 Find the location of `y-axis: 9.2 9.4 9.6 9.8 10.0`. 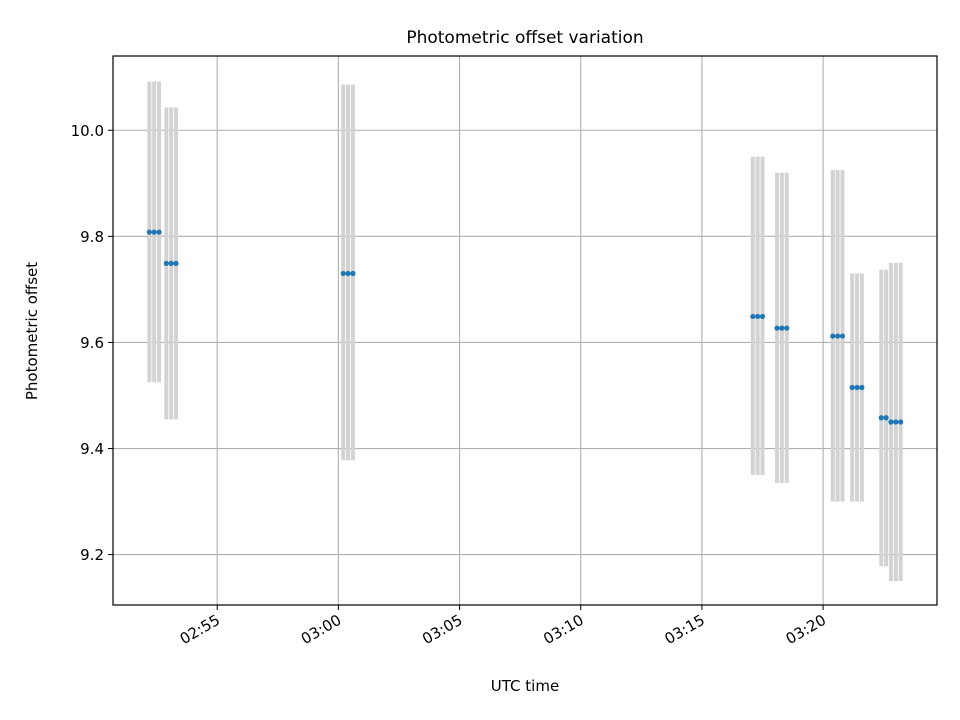

y-axis: 9.2 9.4 9.6 9.8 10.0 is located at coordinates (92, 343).